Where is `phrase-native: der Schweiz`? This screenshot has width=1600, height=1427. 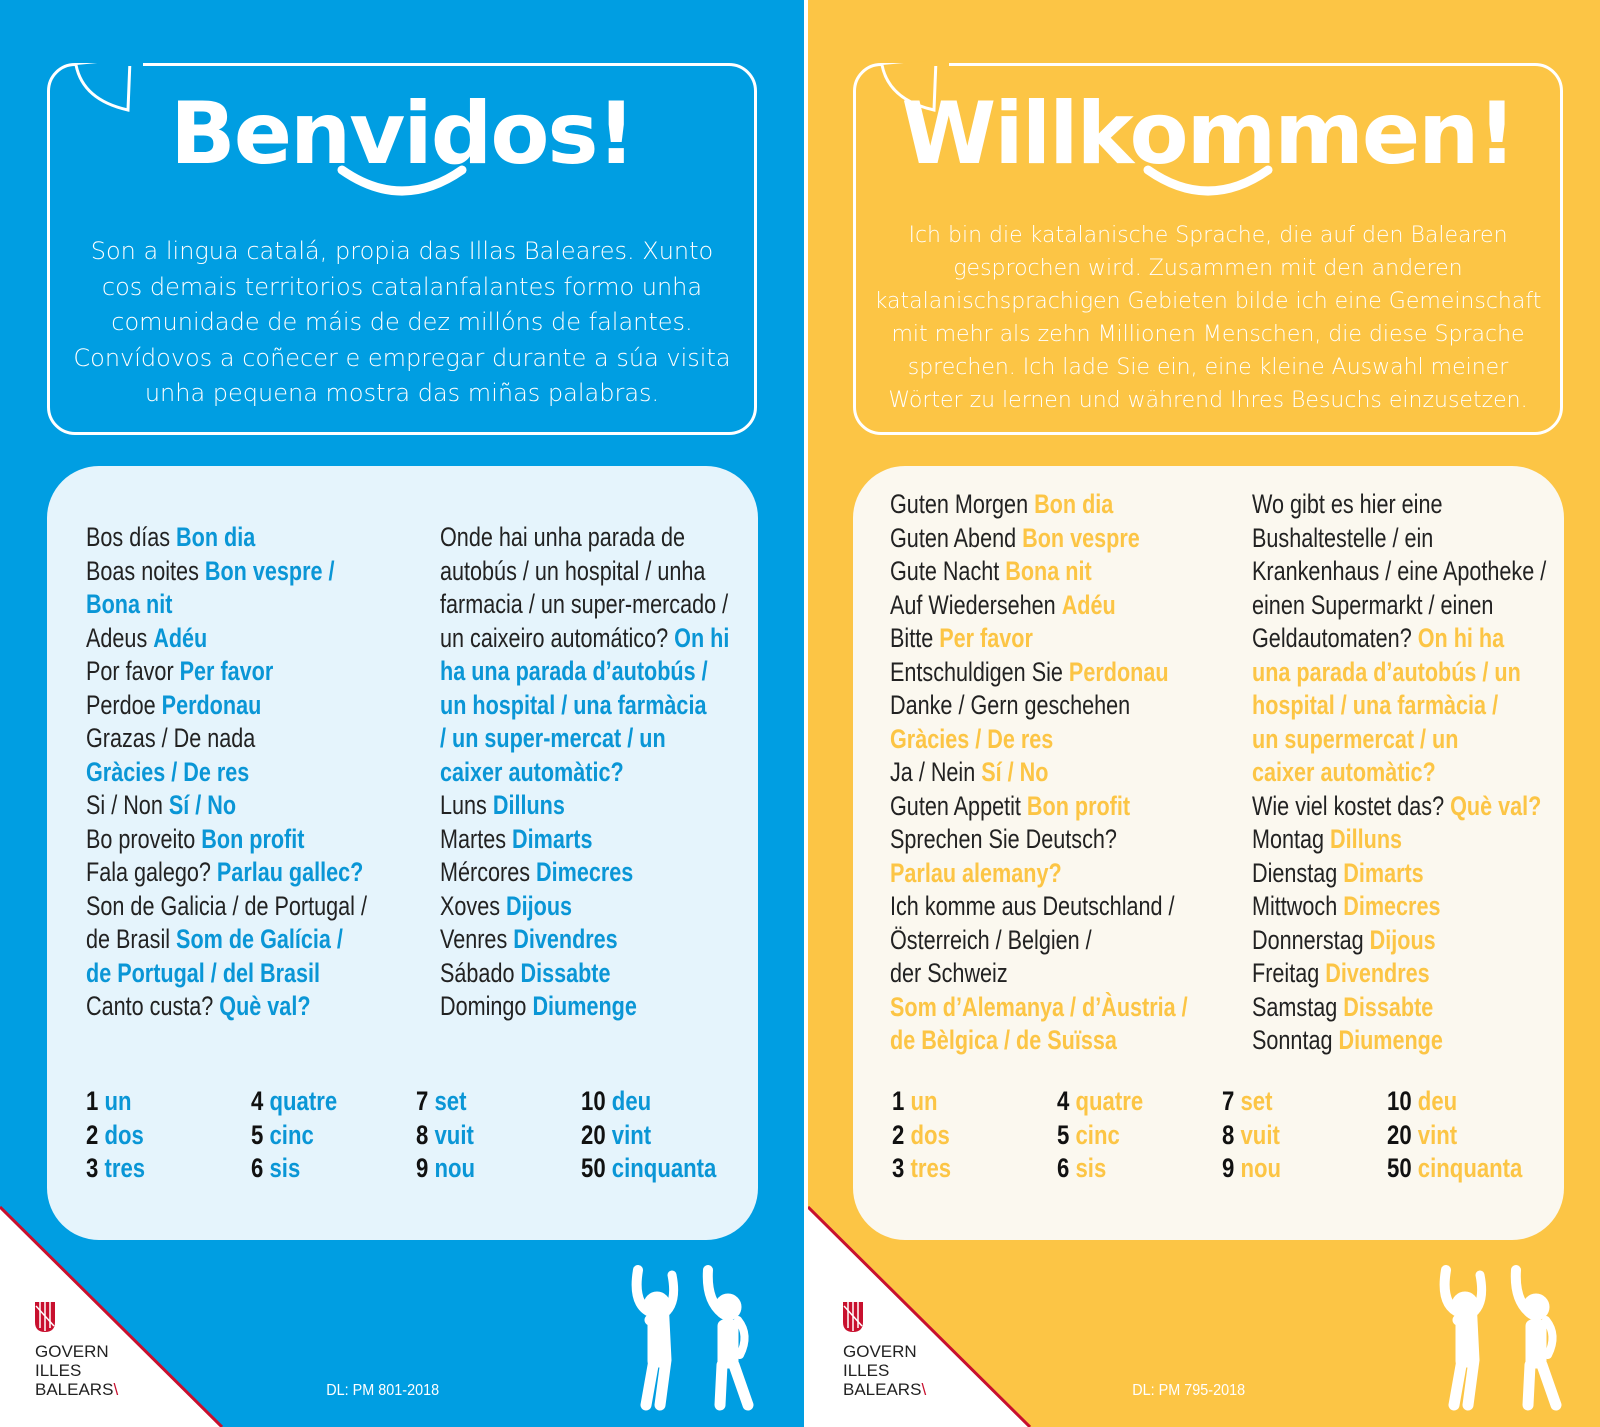 phrase-native: der Schweiz is located at coordinates (949, 973).